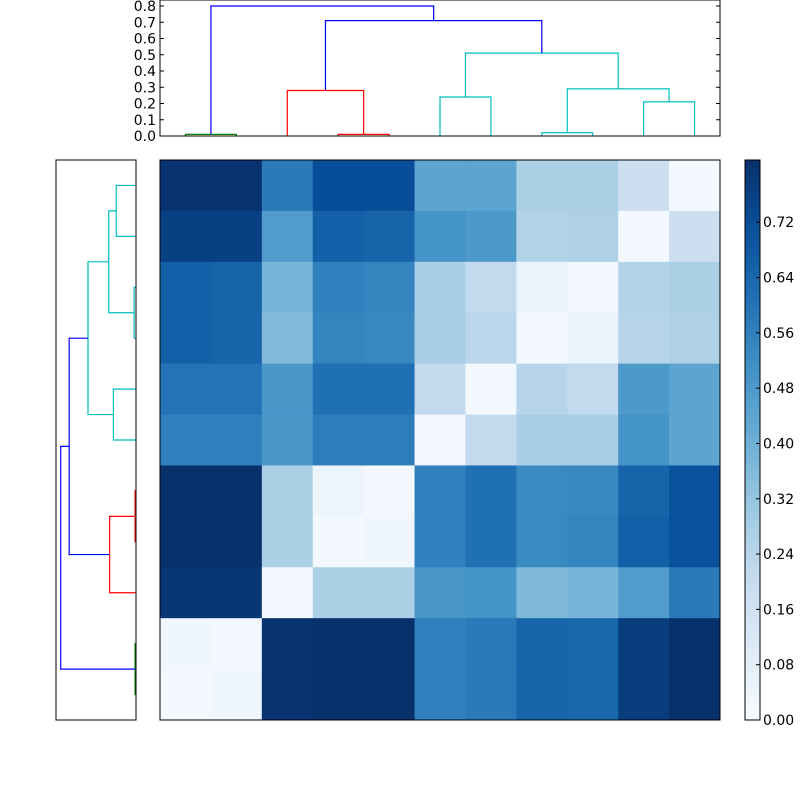  Describe the element at coordinates (322, 70) in the screenshot. I see `dendrogram-link` at that location.